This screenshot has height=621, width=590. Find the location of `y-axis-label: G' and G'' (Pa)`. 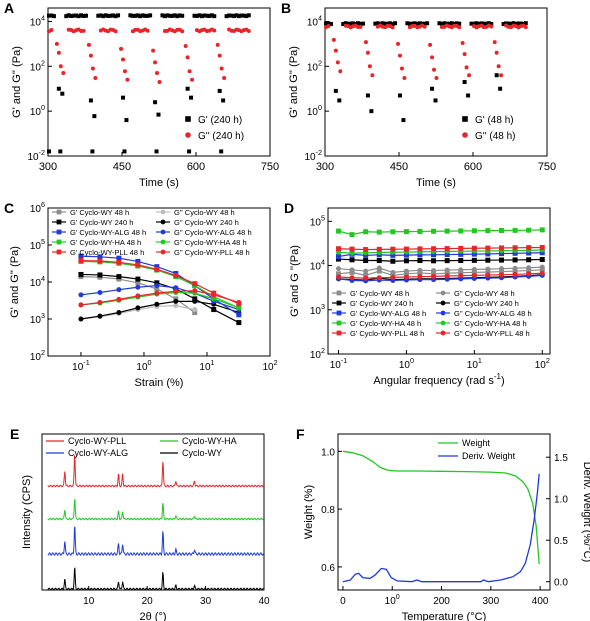

y-axis-label: G' and G'' (Pa) is located at coordinates (17, 82).